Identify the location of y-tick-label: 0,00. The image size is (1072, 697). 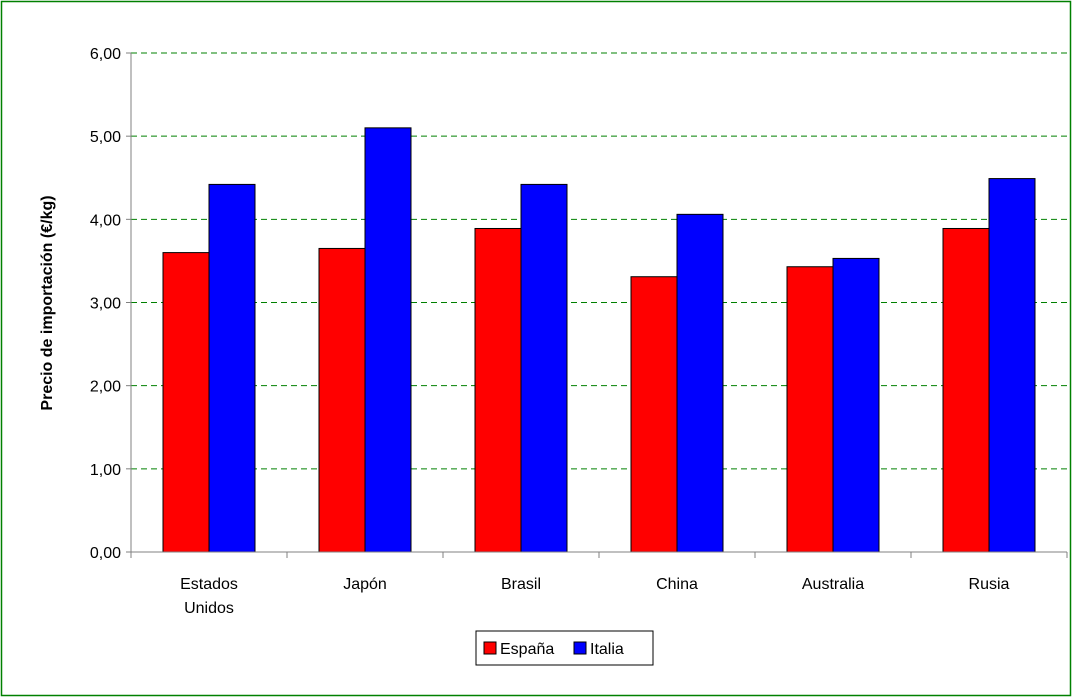
(105, 553).